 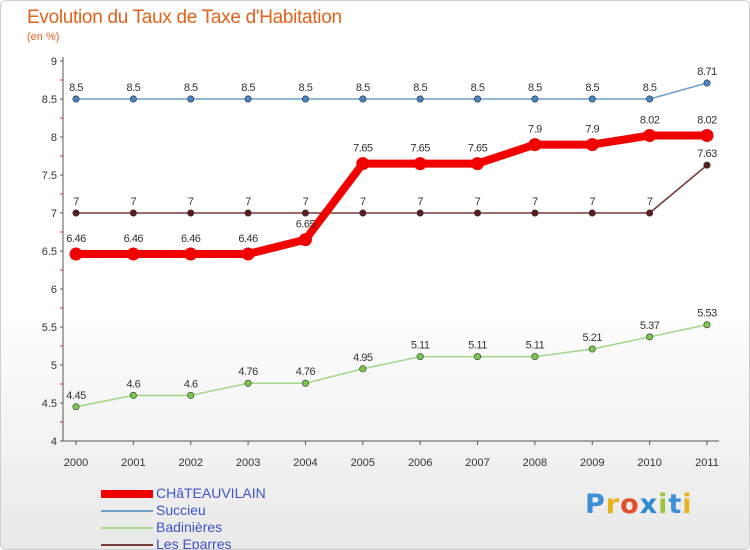 I want to click on x-tick-label: 2008, so click(x=535, y=463).